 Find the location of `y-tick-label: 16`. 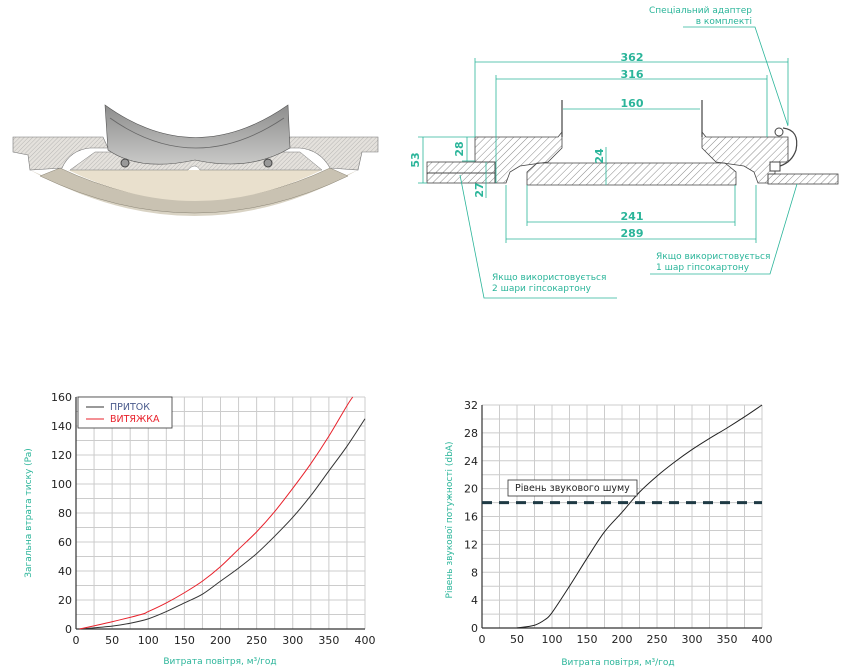

y-tick-label: 16 is located at coordinates (471, 517).